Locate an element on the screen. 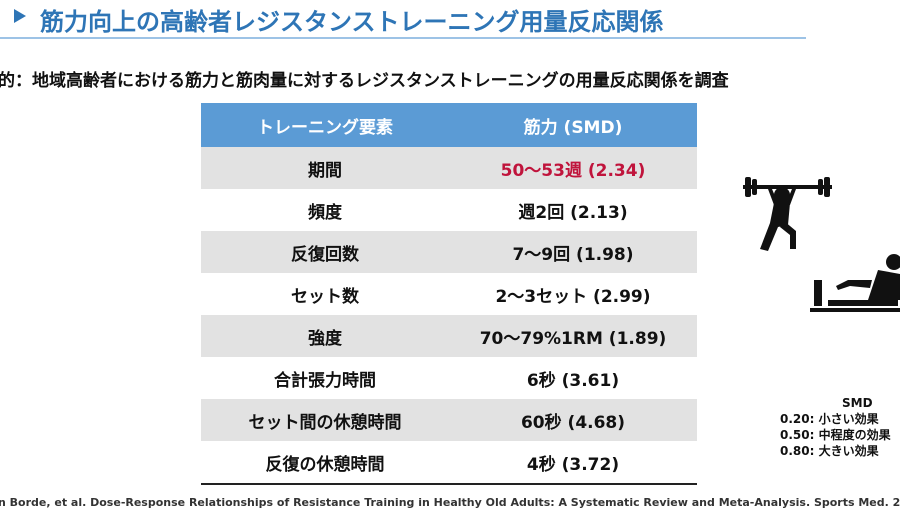 This screenshot has height=509, width=900. table-row: 期間 50〜53週 (2.34) is located at coordinates (449, 168).